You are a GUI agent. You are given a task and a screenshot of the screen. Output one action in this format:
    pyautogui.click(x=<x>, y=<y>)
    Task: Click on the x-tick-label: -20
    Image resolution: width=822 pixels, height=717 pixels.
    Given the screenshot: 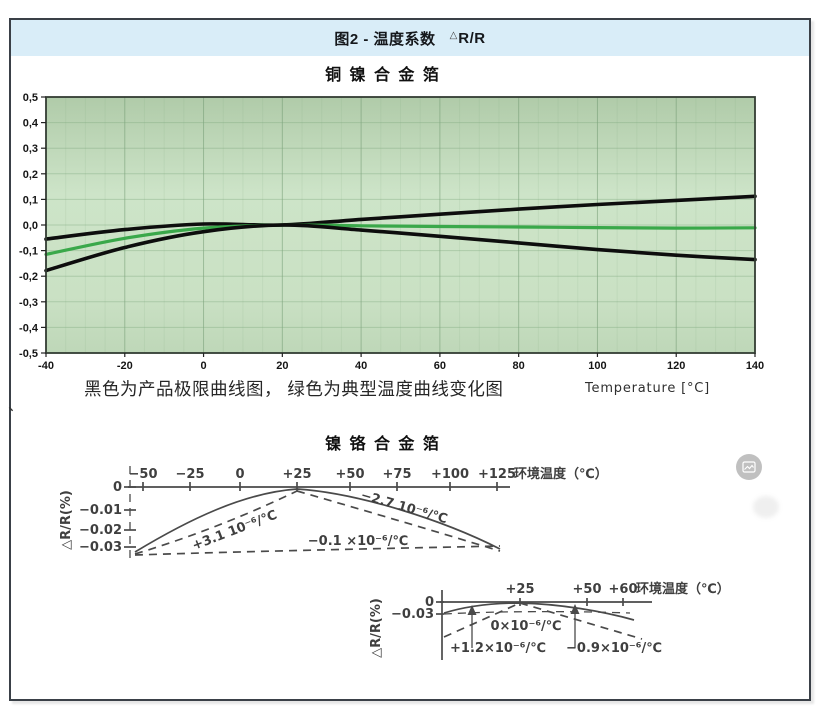 What is the action you would take?
    pyautogui.click(x=125, y=366)
    